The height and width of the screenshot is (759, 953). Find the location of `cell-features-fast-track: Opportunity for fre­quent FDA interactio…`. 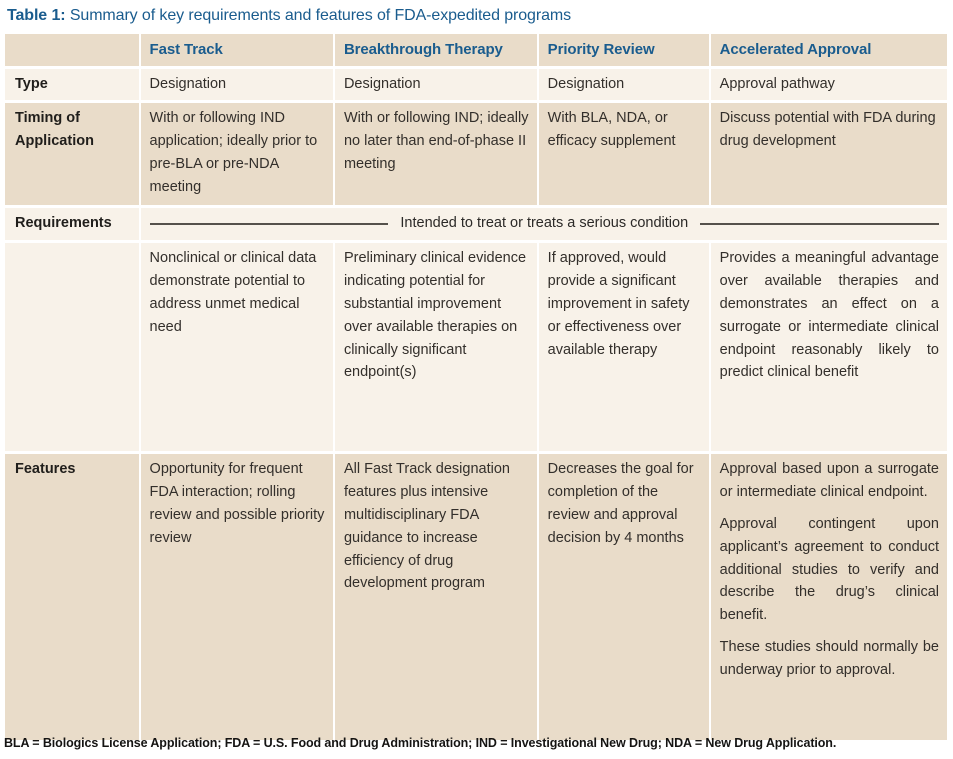

cell-features-fast-track: Opportunity for fre­quent FDA interactio… is located at coordinates (236, 596).